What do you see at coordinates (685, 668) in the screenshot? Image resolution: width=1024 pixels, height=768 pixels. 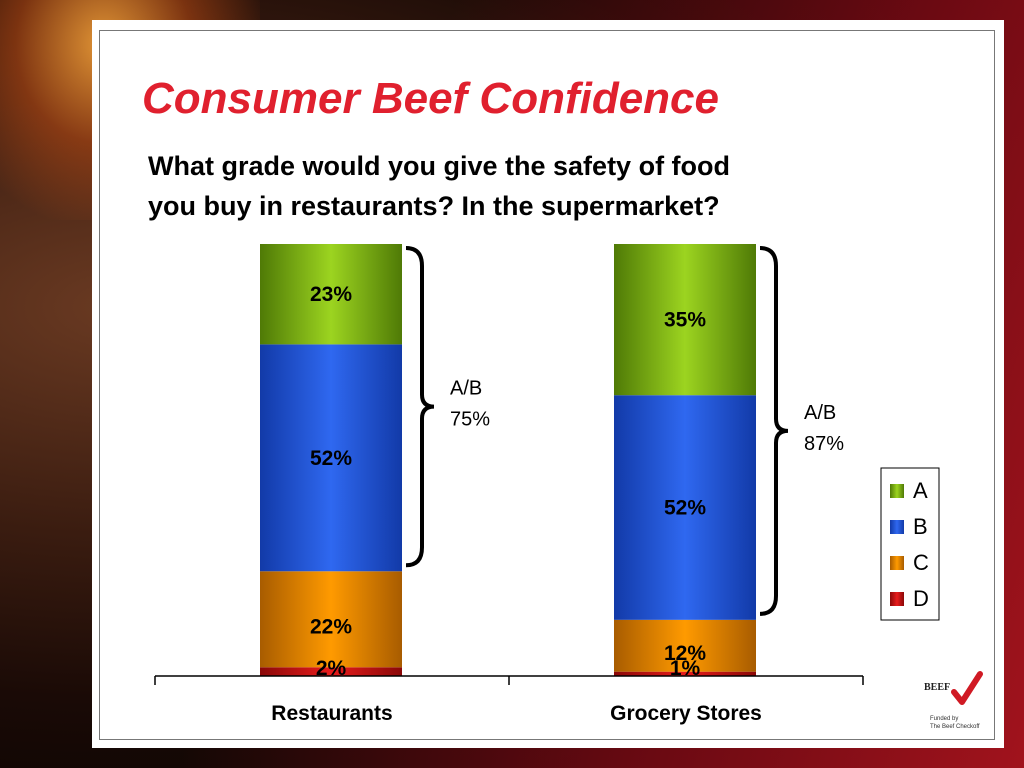 I see `data-label-d-1: 1%` at bounding box center [685, 668].